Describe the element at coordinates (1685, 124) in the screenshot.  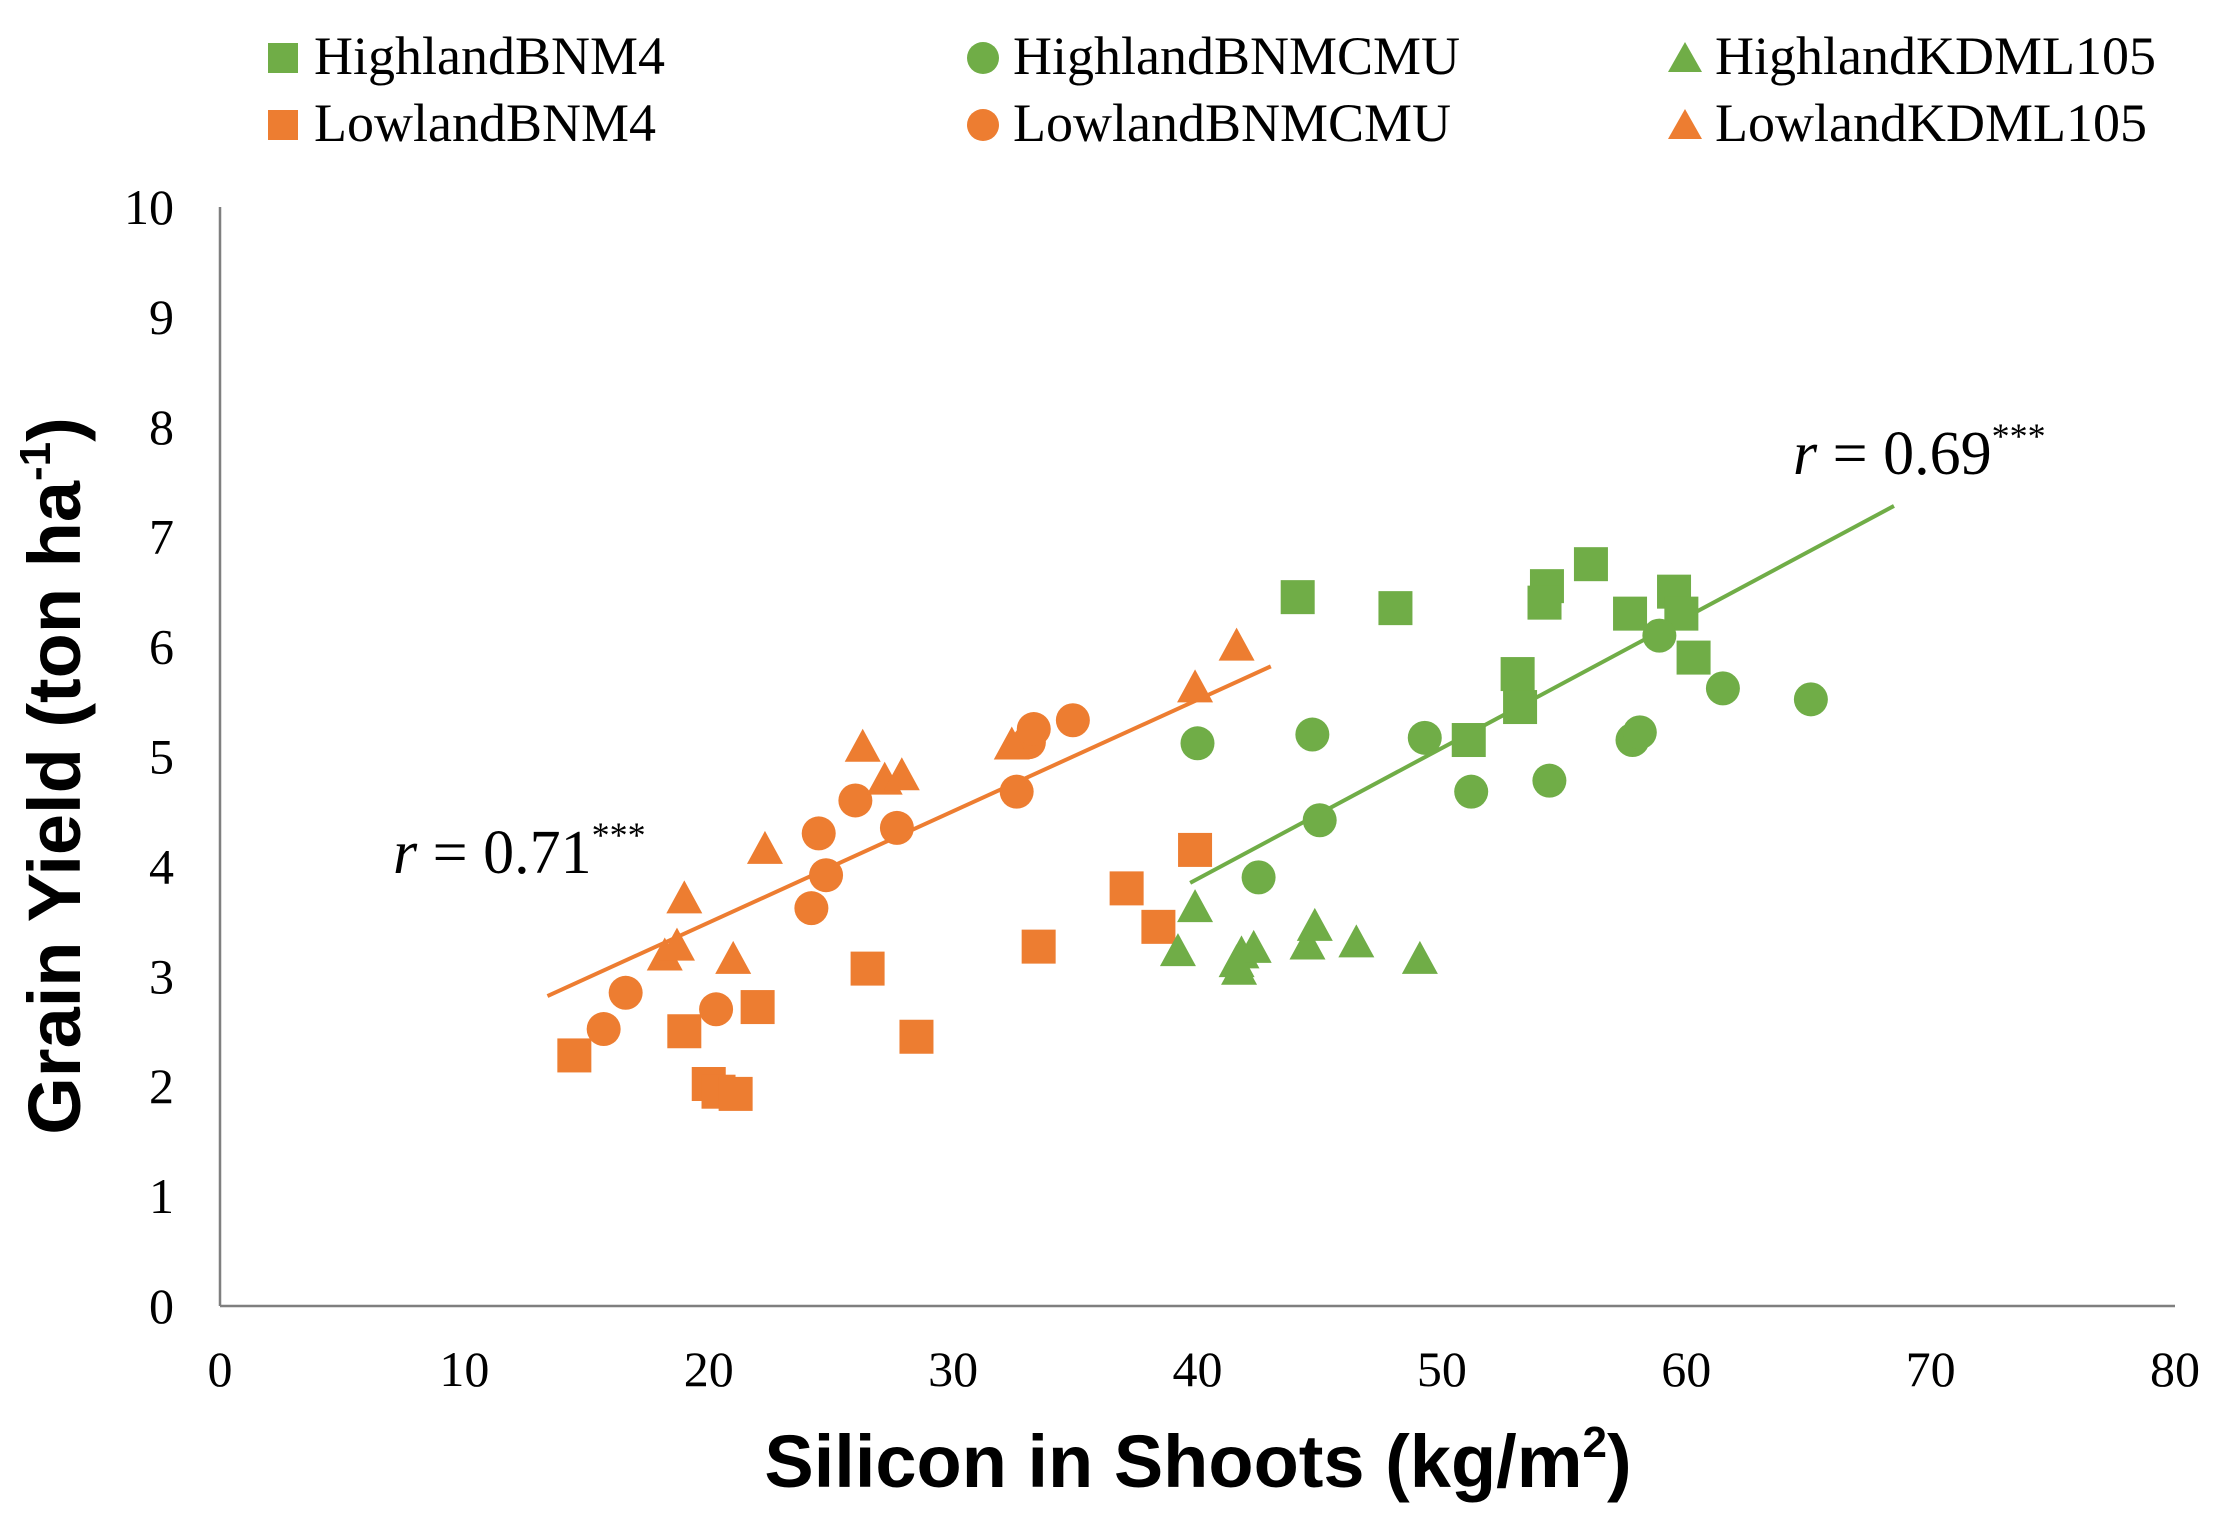
I see `legend-marker-triangle-orange` at that location.